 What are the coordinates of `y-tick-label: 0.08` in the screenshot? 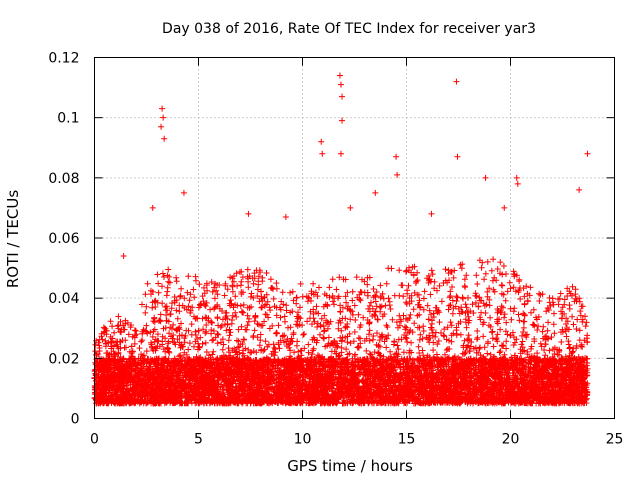 It's located at (63, 179).